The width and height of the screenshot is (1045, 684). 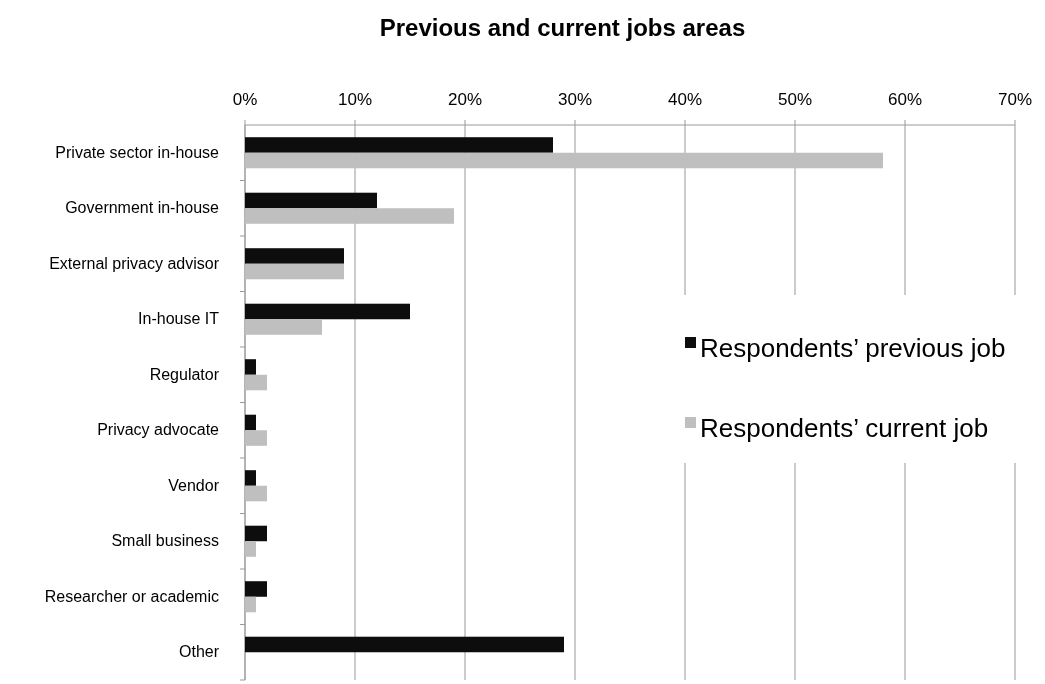 What do you see at coordinates (131, 596) in the screenshot?
I see `y-tick-label: Researcher or academic` at bounding box center [131, 596].